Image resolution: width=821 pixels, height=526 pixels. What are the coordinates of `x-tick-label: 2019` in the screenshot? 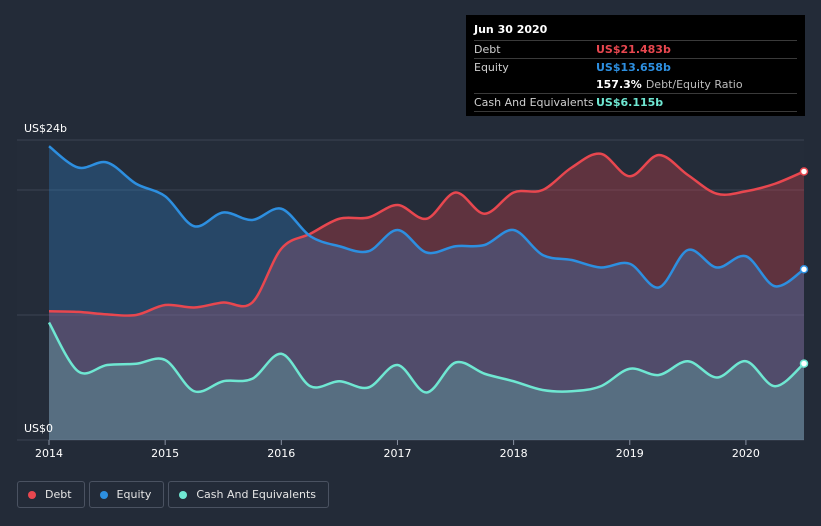 It's located at (630, 453).